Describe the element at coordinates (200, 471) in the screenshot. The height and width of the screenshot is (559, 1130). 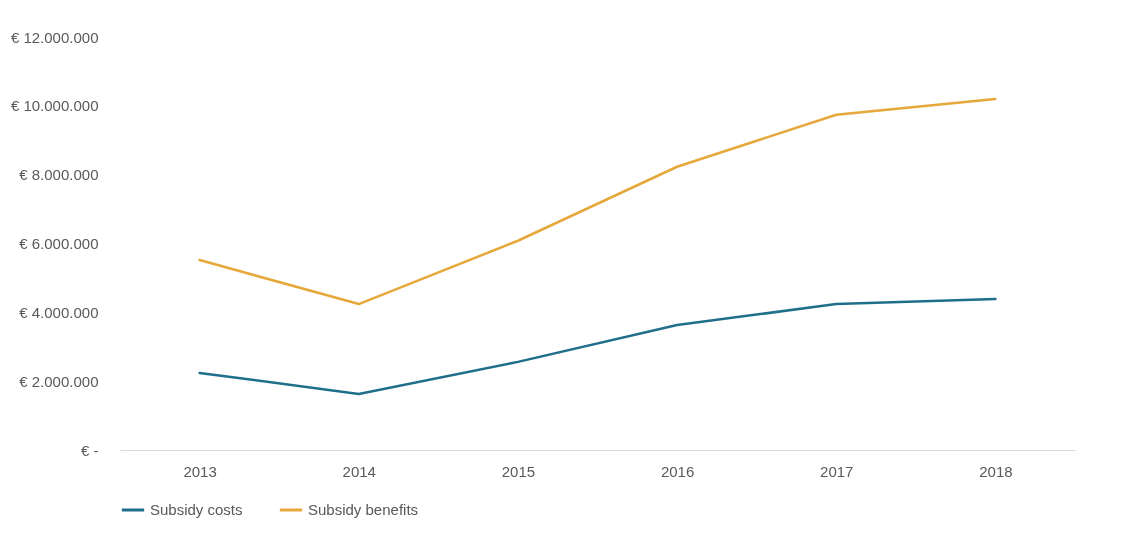
I see `x-tick-label: 2013` at that location.